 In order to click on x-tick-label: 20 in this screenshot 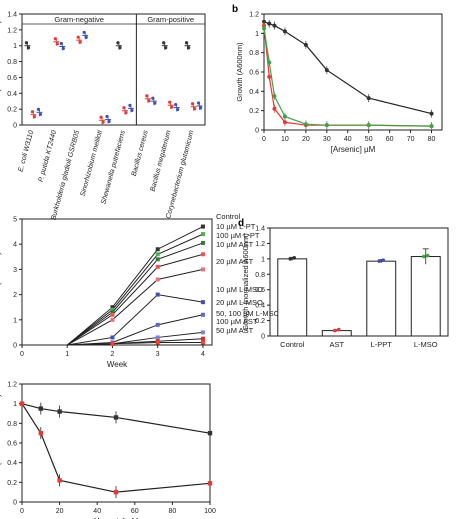, I will do `click(306, 139)`.